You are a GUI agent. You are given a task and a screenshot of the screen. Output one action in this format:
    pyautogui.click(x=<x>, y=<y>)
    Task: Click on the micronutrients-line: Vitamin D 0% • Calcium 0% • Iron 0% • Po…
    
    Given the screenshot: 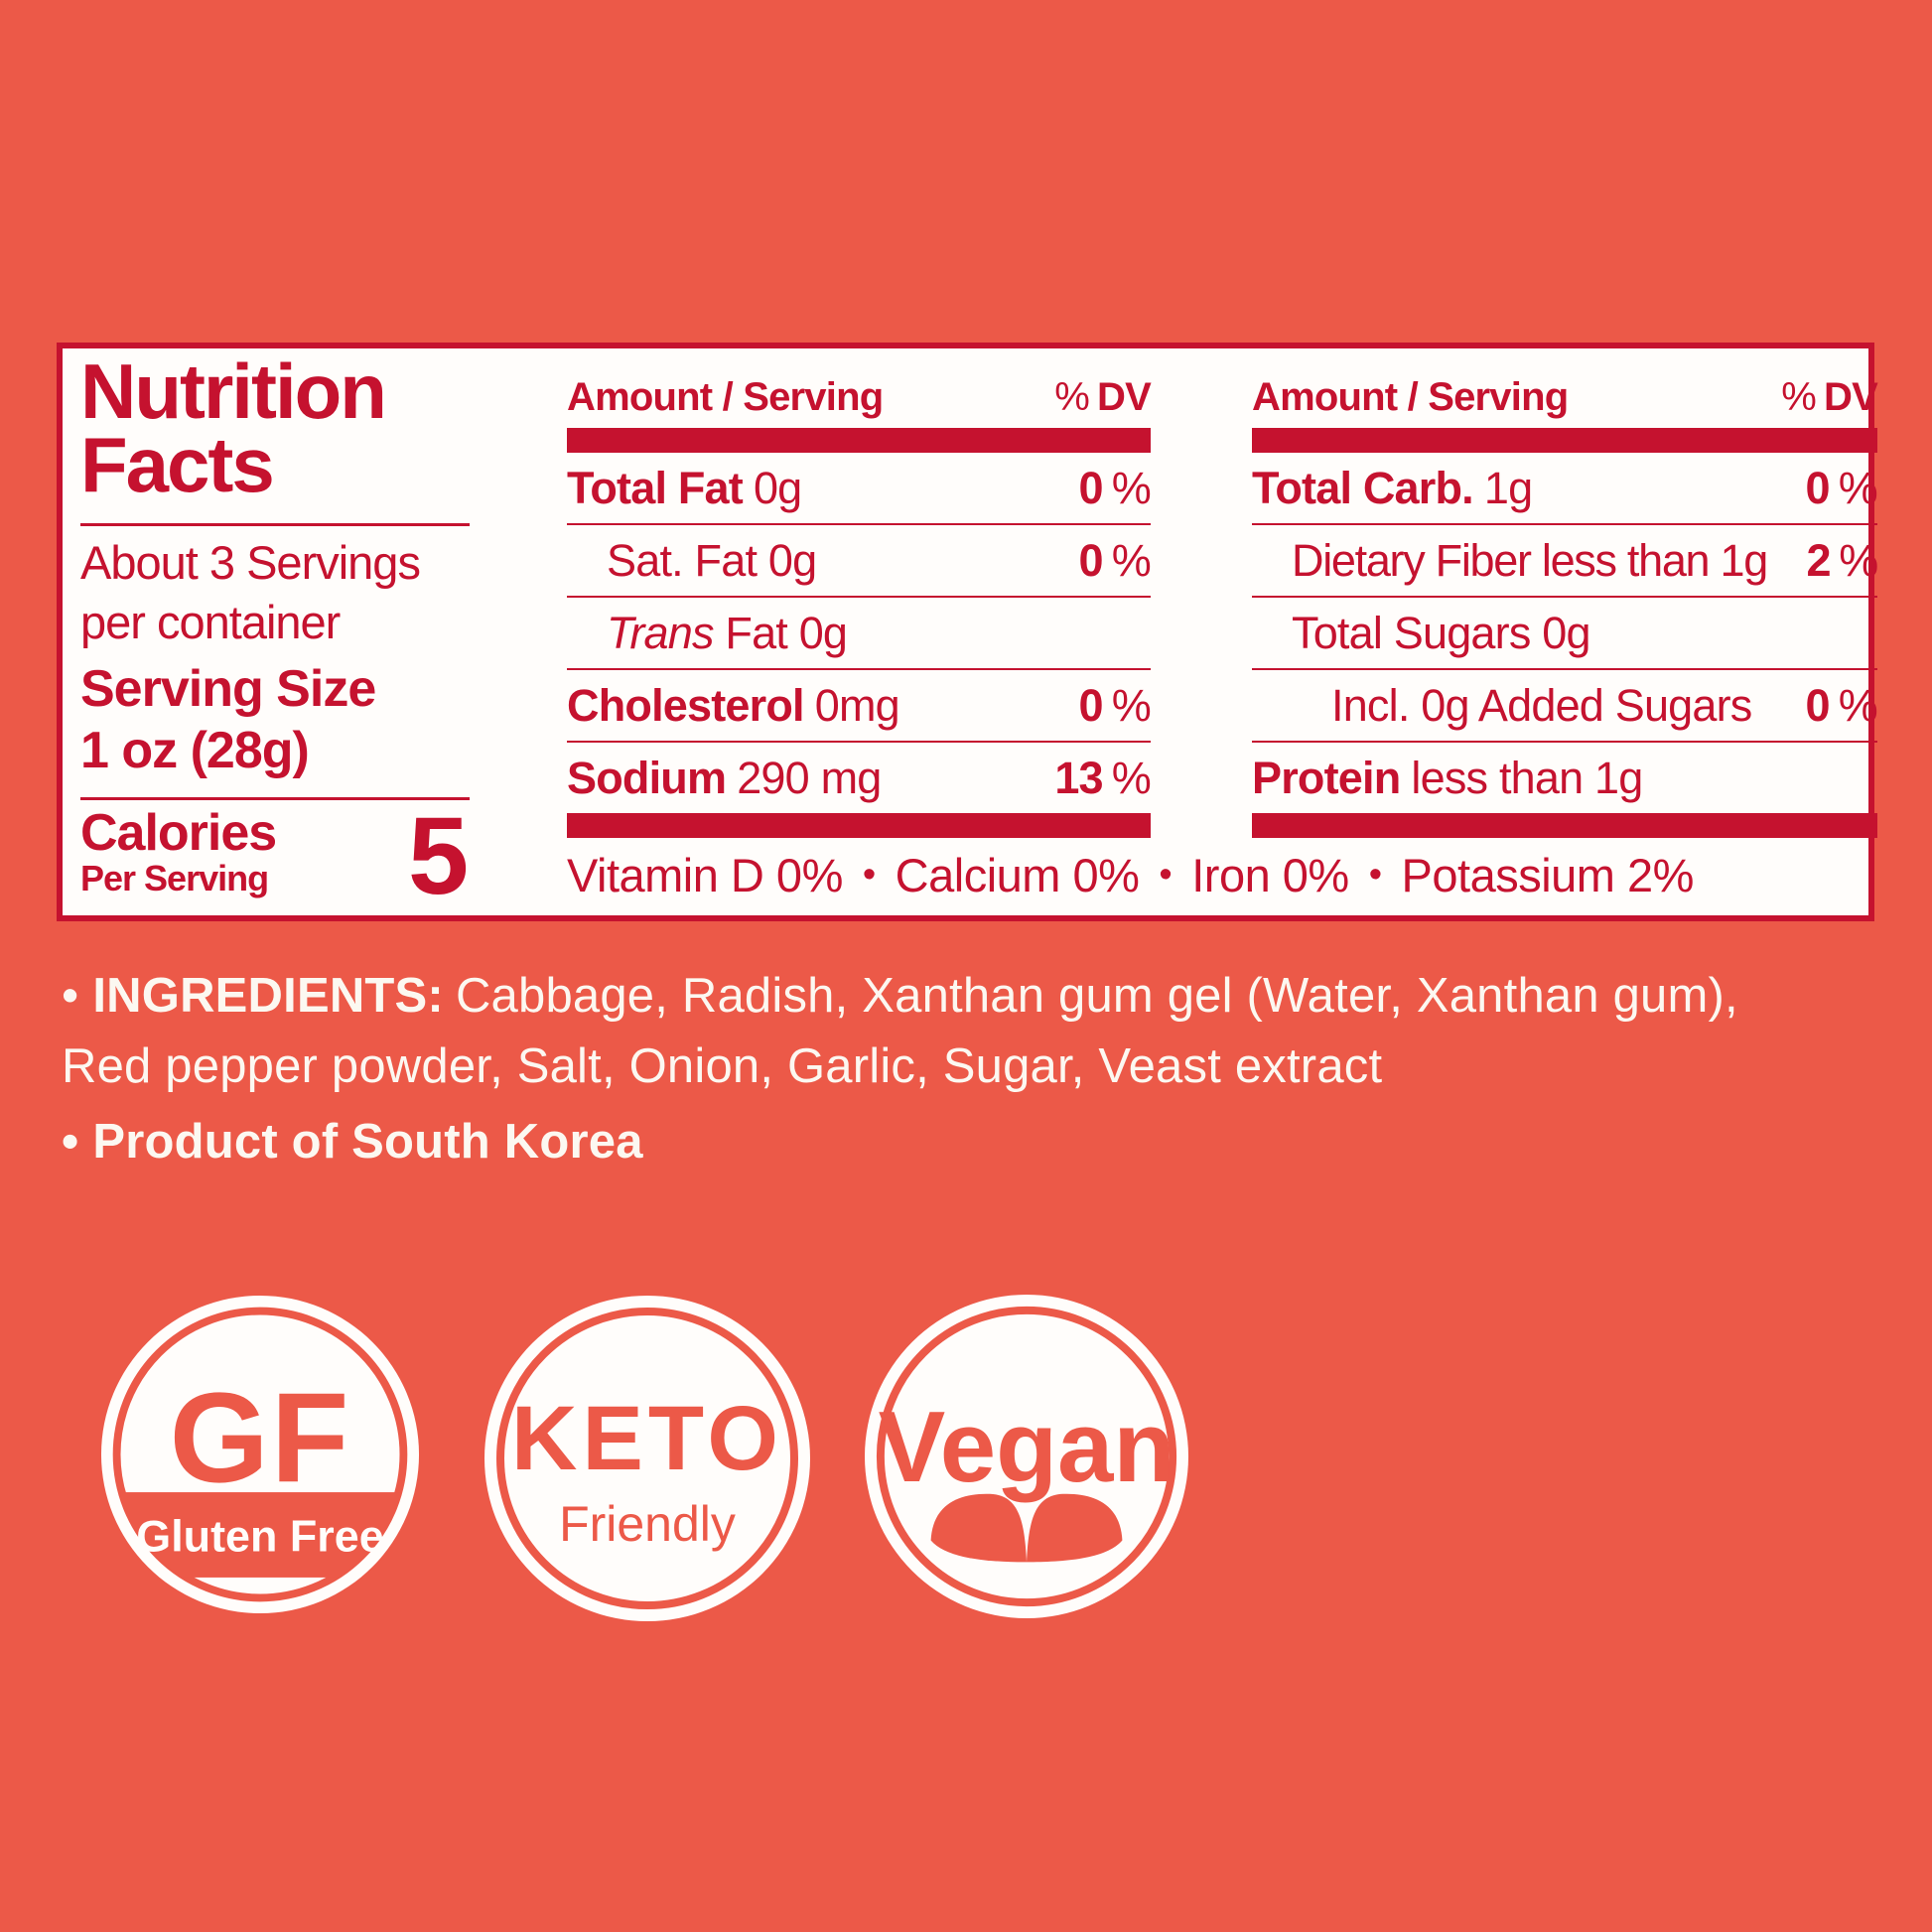 What is the action you would take?
    pyautogui.click(x=1215, y=875)
    